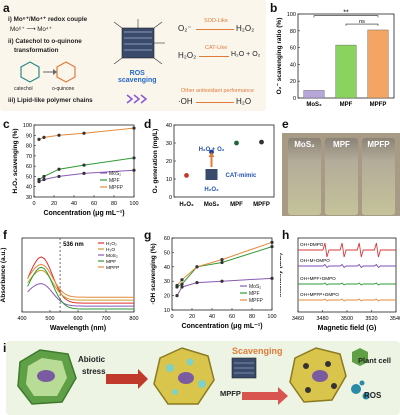 The image size is (400, 415). I want to click on significance-label: ns, so click(362, 22).